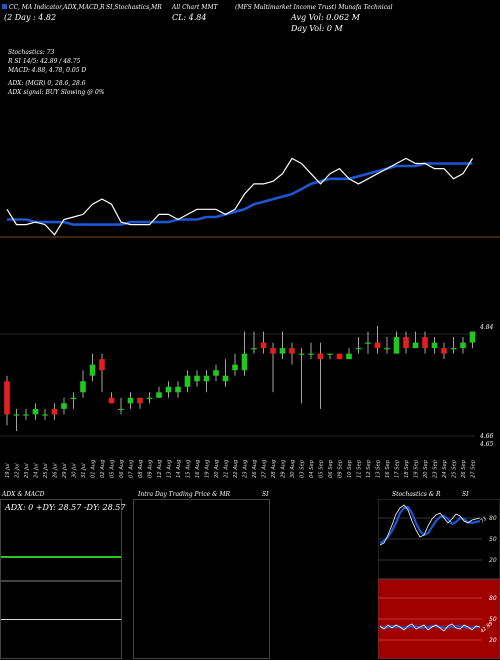  Describe the element at coordinates (227, 468) in the screenshot. I see `date-label: 21 Aug` at that location.